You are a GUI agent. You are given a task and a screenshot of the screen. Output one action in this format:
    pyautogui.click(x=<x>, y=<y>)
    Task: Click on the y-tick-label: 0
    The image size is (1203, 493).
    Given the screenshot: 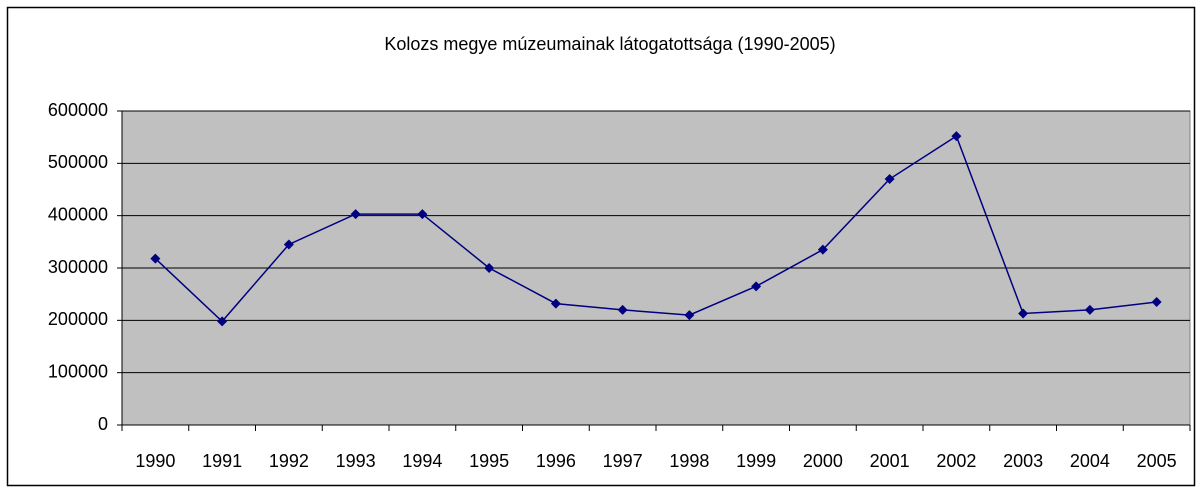 What is the action you would take?
    pyautogui.click(x=103, y=424)
    